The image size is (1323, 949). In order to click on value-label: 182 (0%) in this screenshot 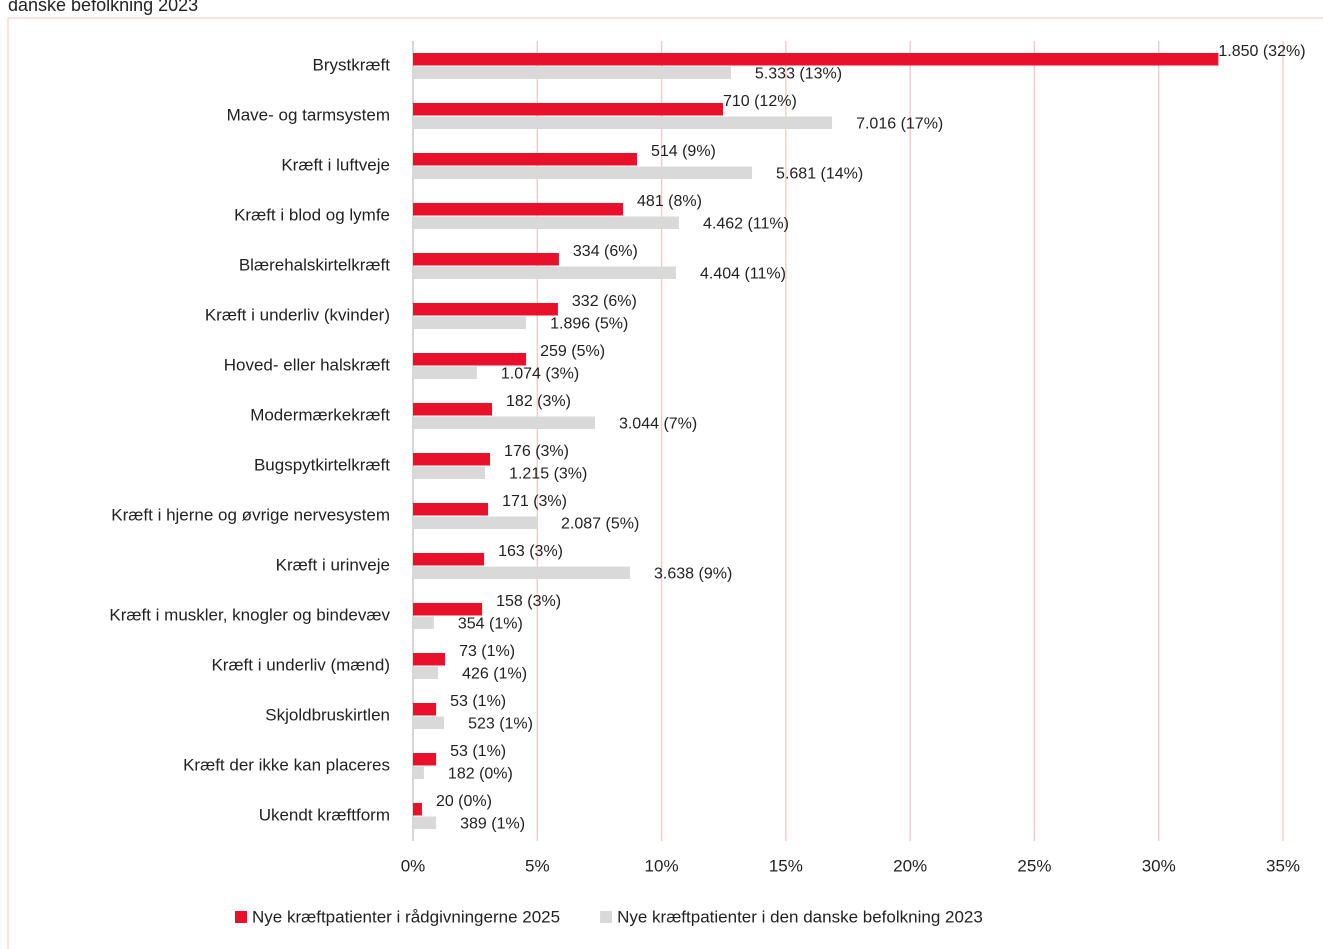, I will do `click(480, 774)`.